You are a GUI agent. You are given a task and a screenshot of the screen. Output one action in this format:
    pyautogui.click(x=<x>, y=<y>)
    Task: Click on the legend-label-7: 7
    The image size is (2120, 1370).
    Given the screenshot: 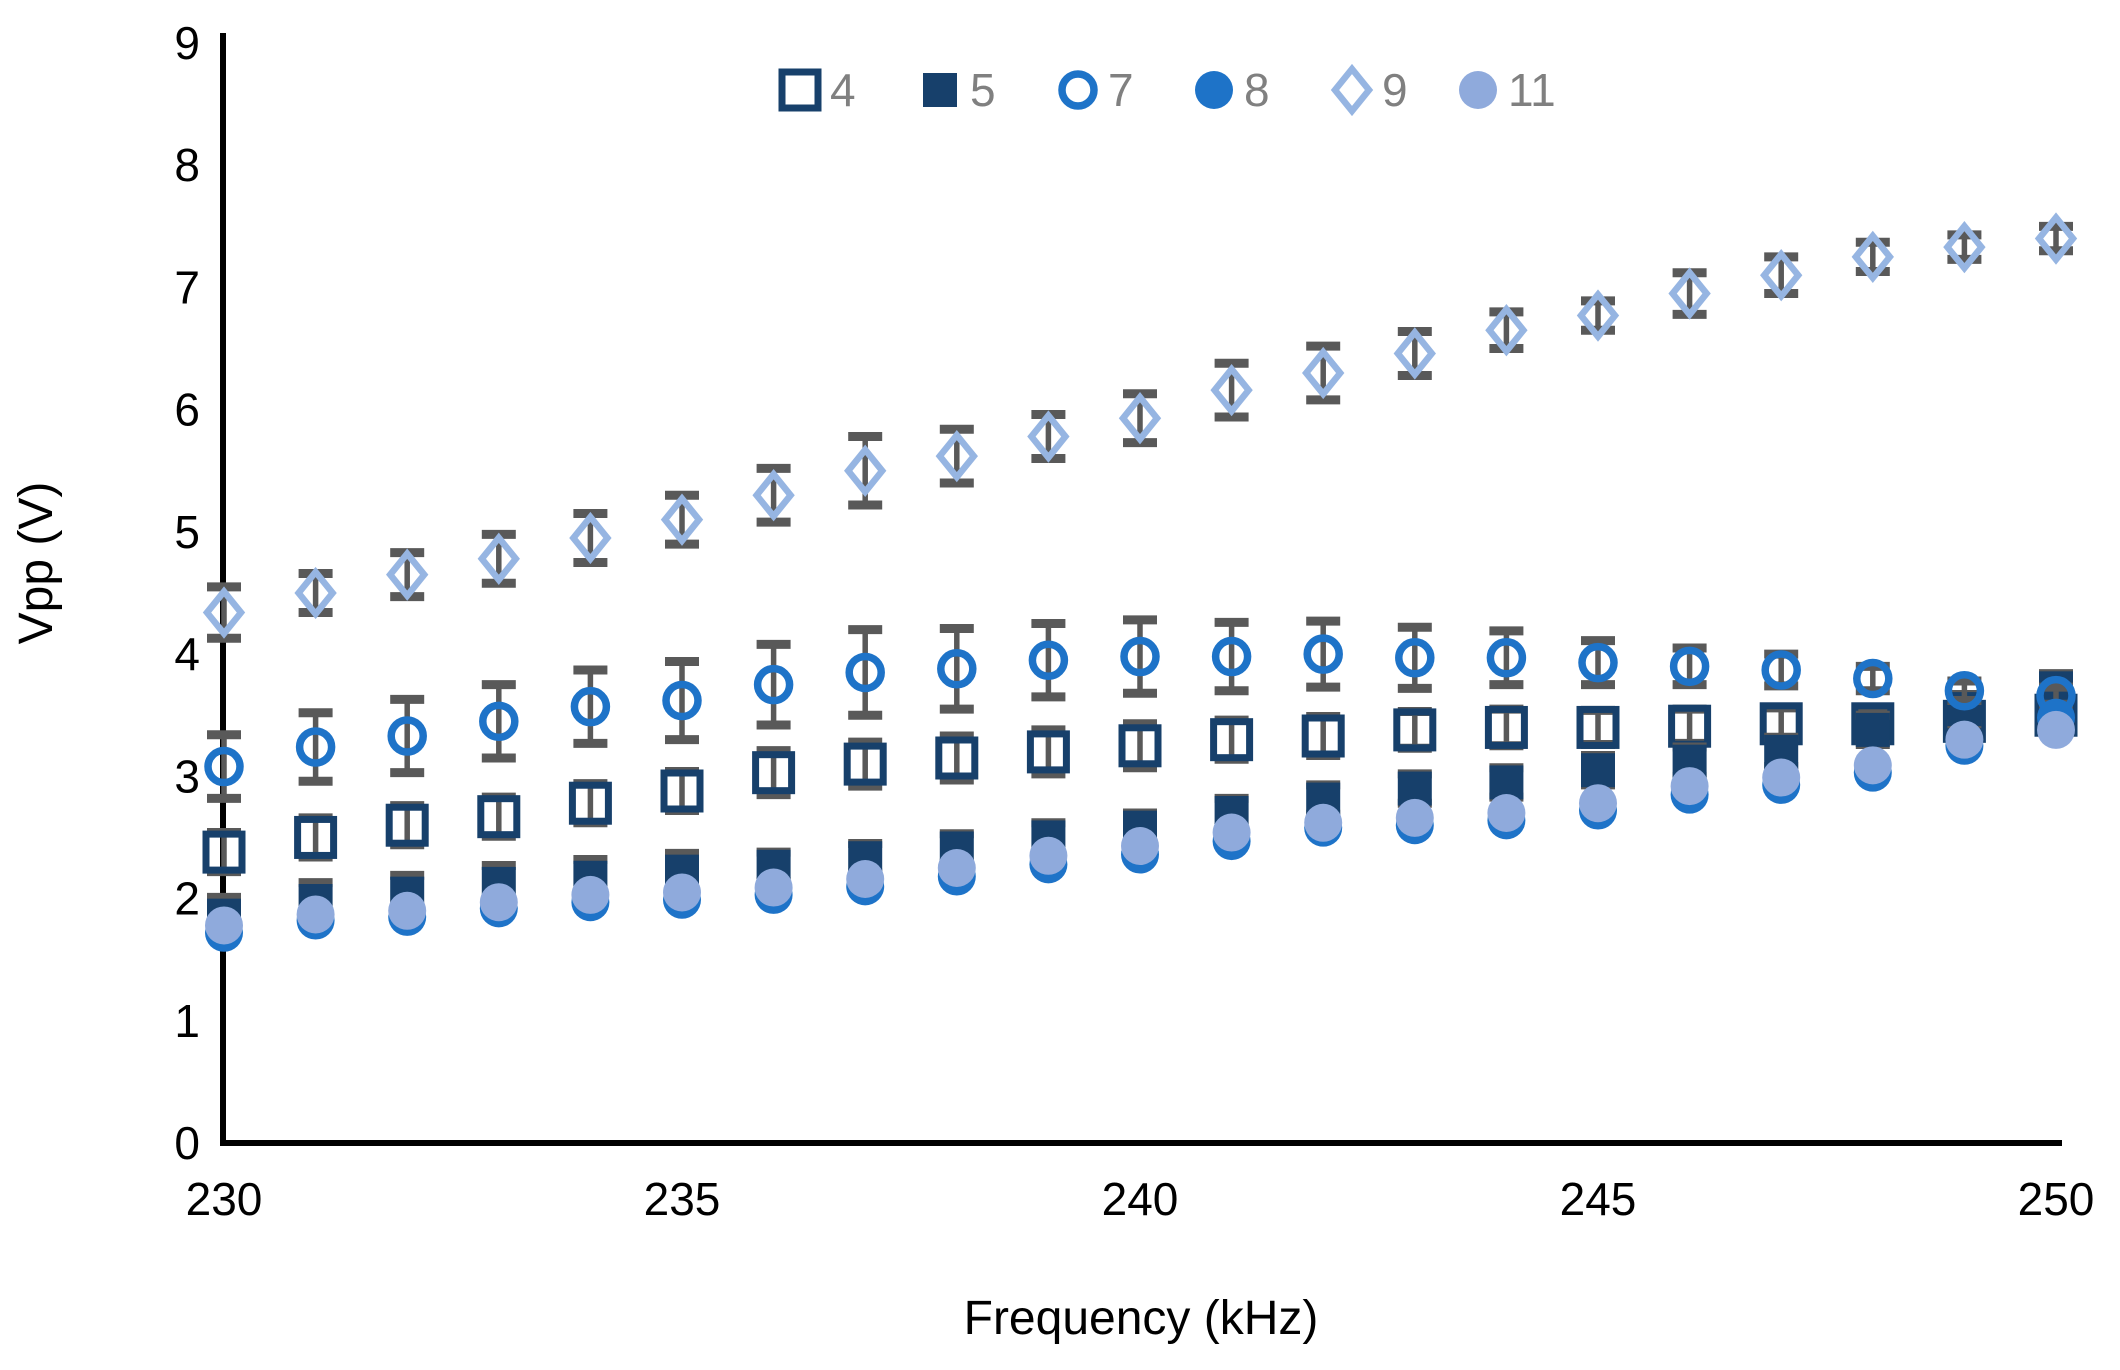 What is the action you would take?
    pyautogui.click(x=1121, y=90)
    